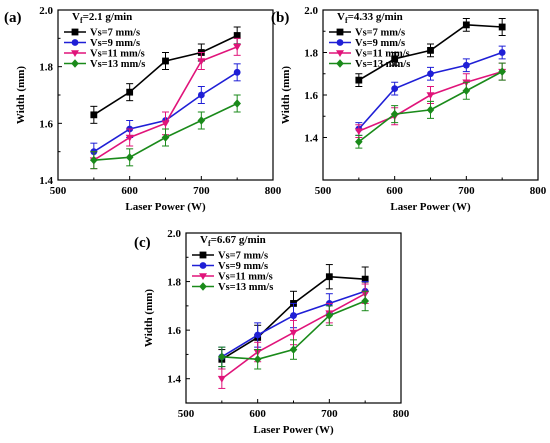 The height and width of the screenshot is (443, 550). Describe the element at coordinates (238, 240) in the screenshot. I see `feed-rate-value: =6.67 g/min` at that location.